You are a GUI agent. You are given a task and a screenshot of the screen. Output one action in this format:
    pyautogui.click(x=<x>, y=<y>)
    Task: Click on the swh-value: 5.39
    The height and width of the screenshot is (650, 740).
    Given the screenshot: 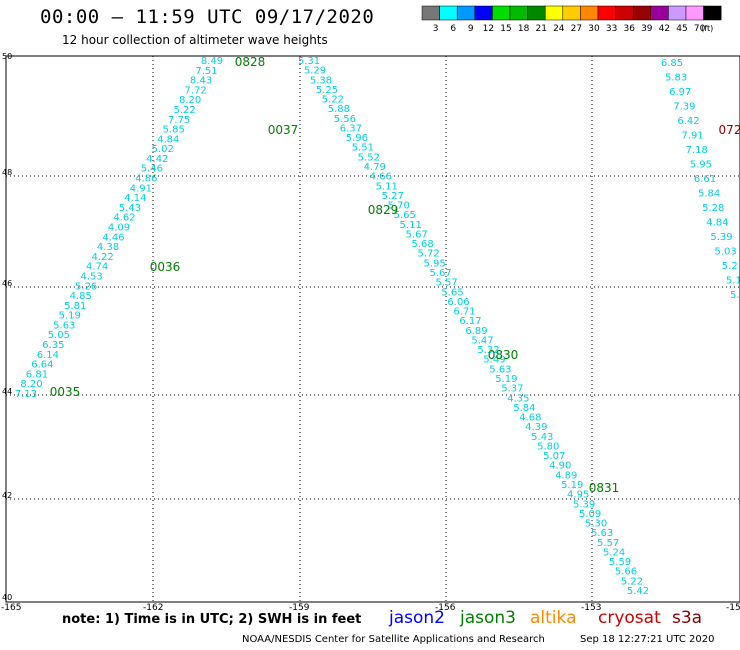 What is the action you would take?
    pyautogui.click(x=584, y=504)
    